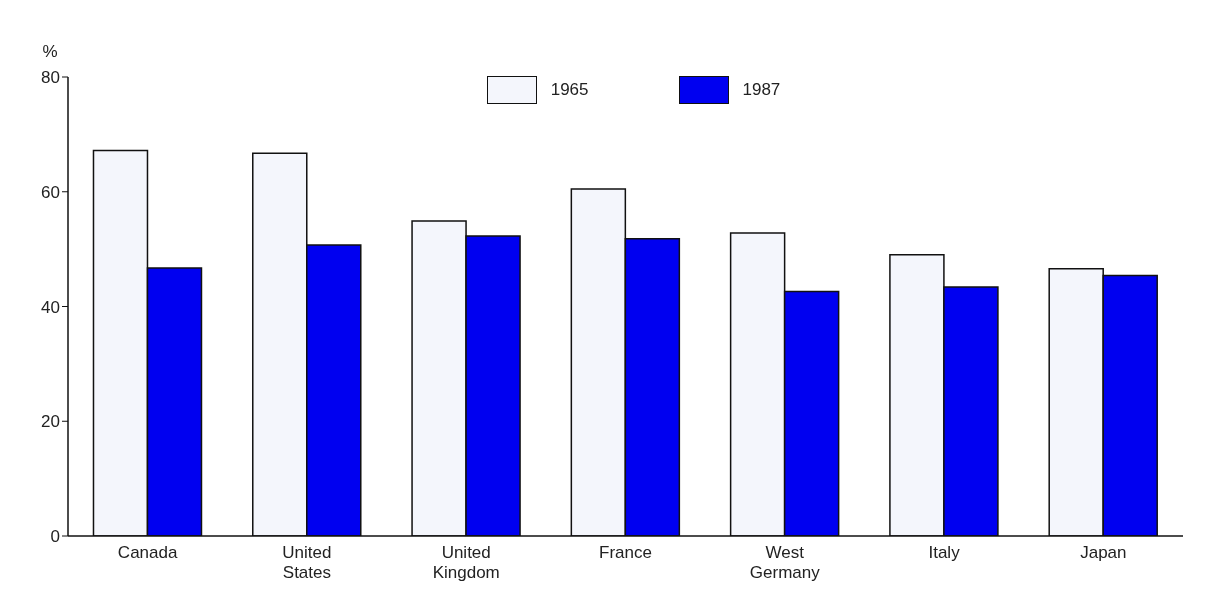 This screenshot has width=1207, height=600. What do you see at coordinates (50, 192) in the screenshot?
I see `y-tick-label: 60` at bounding box center [50, 192].